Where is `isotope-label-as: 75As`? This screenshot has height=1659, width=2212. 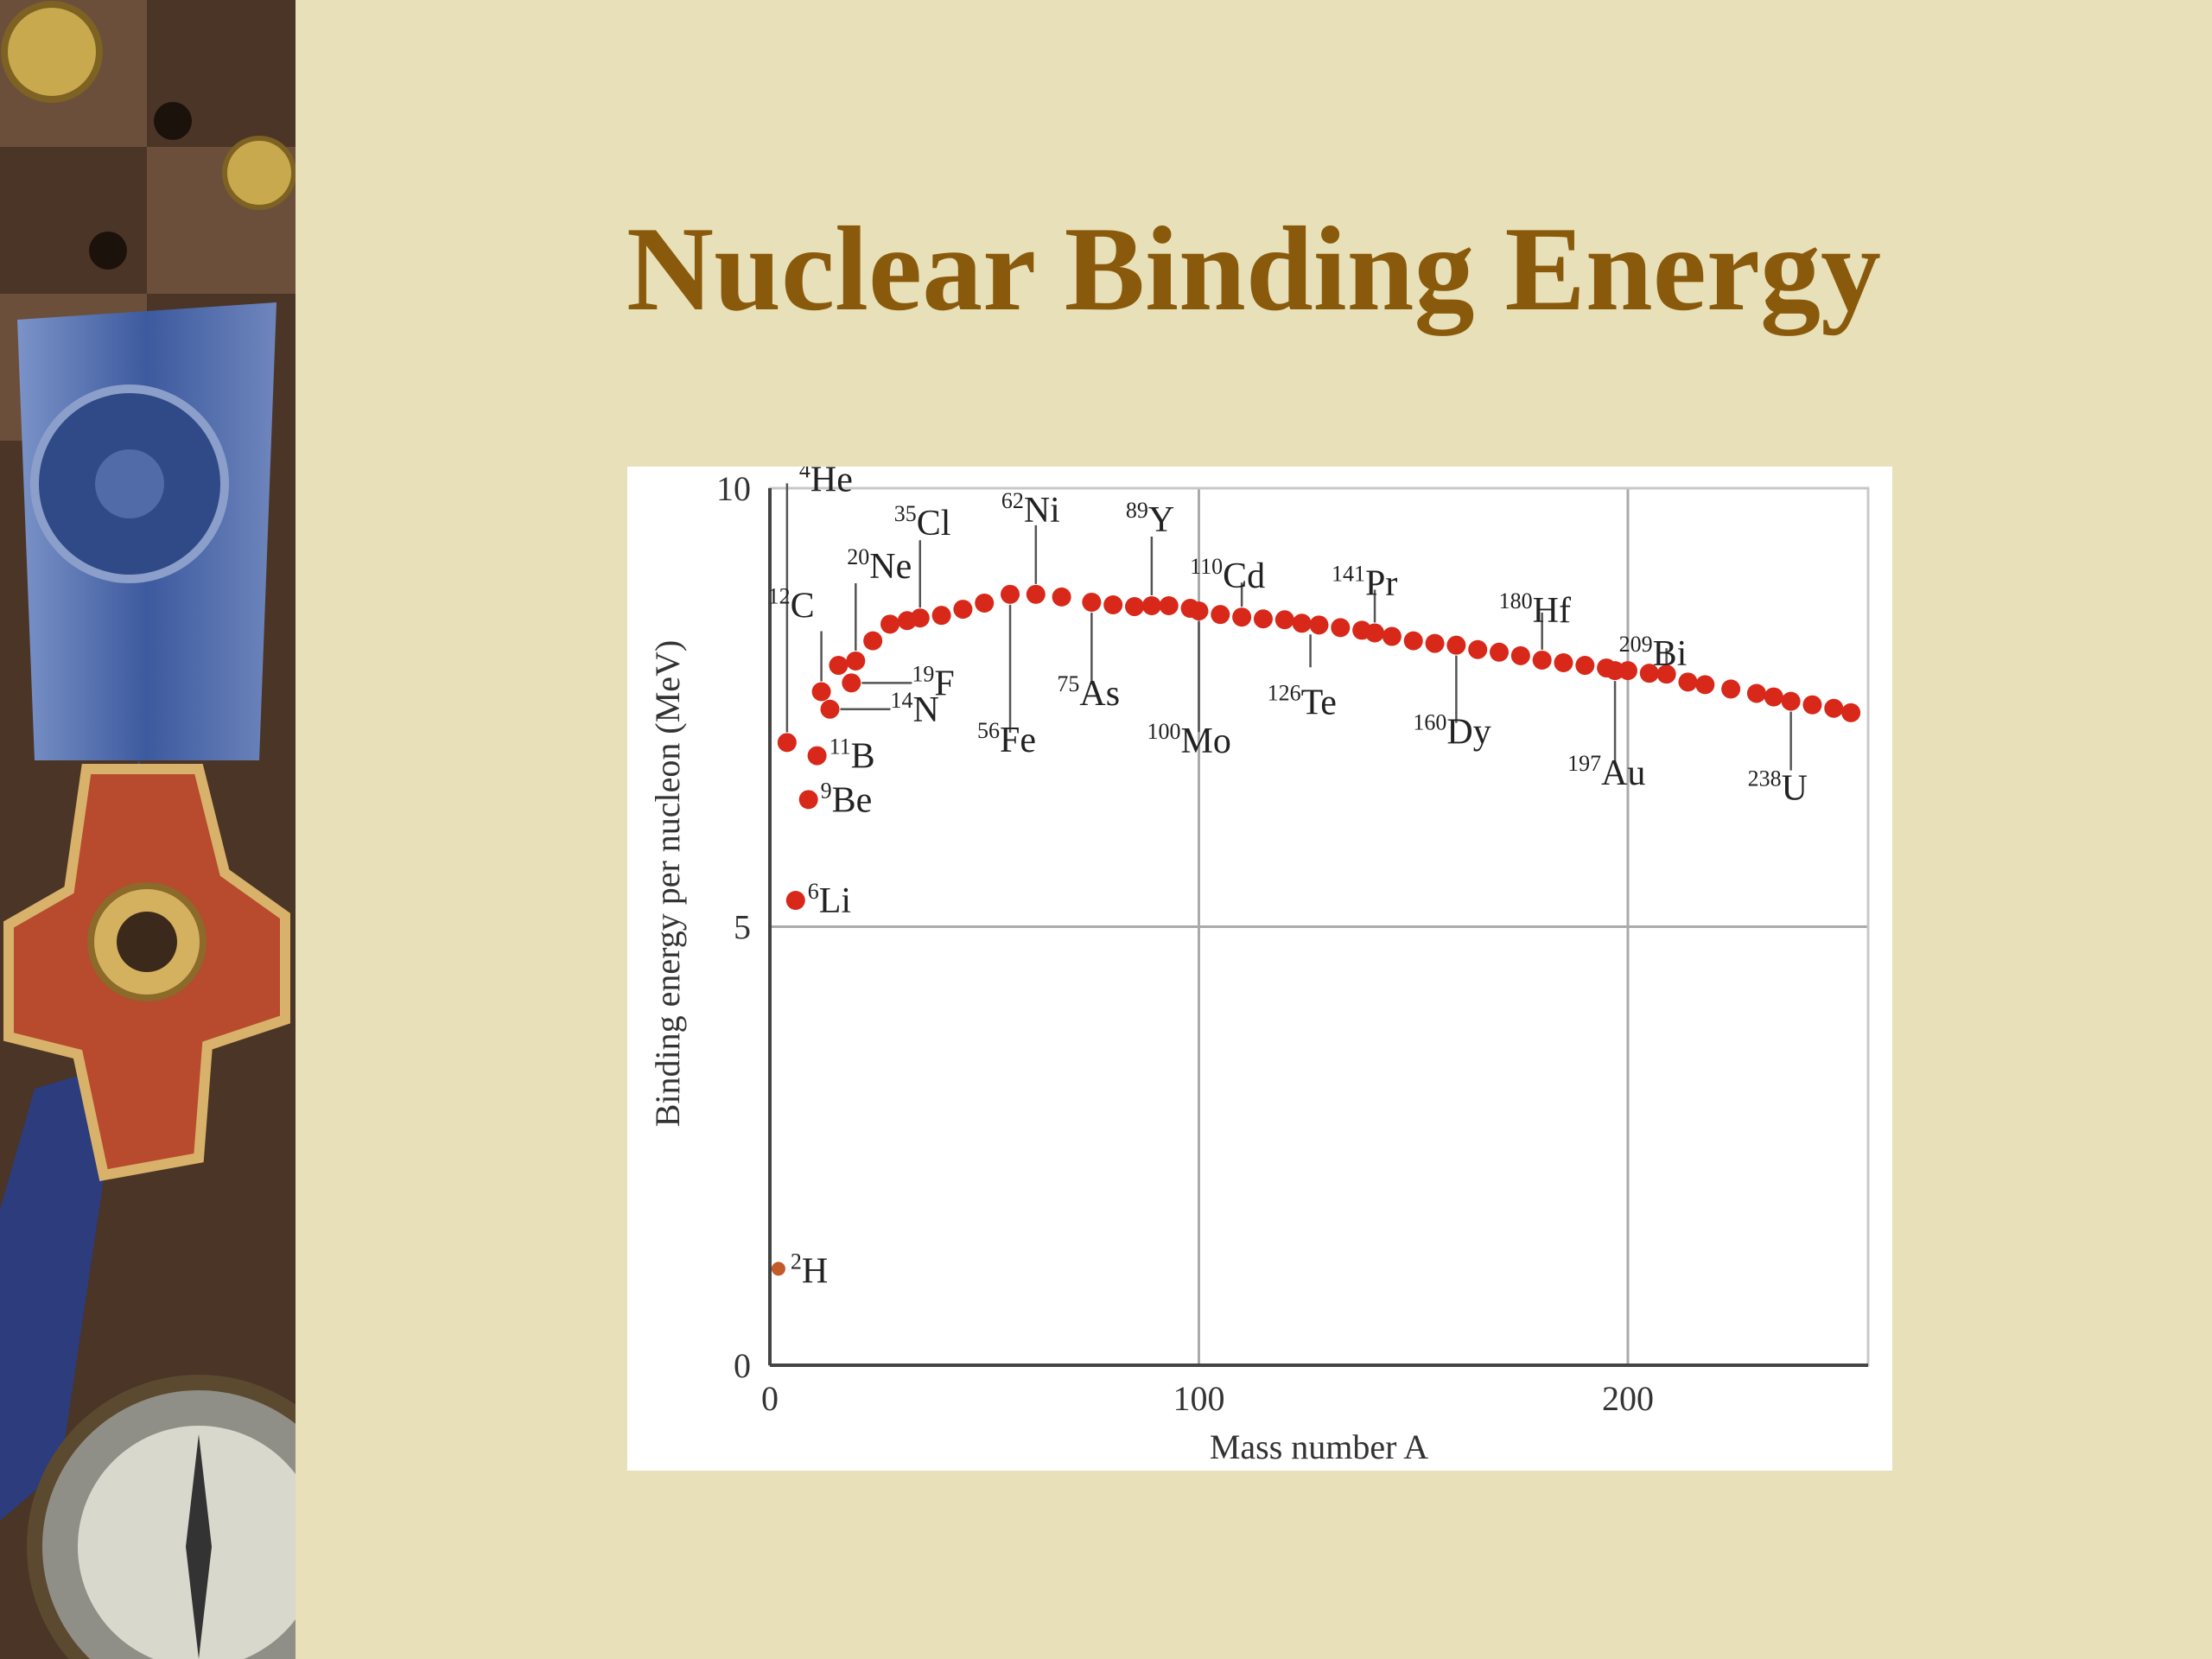 isotope-label-as: 75As is located at coordinates (1088, 692).